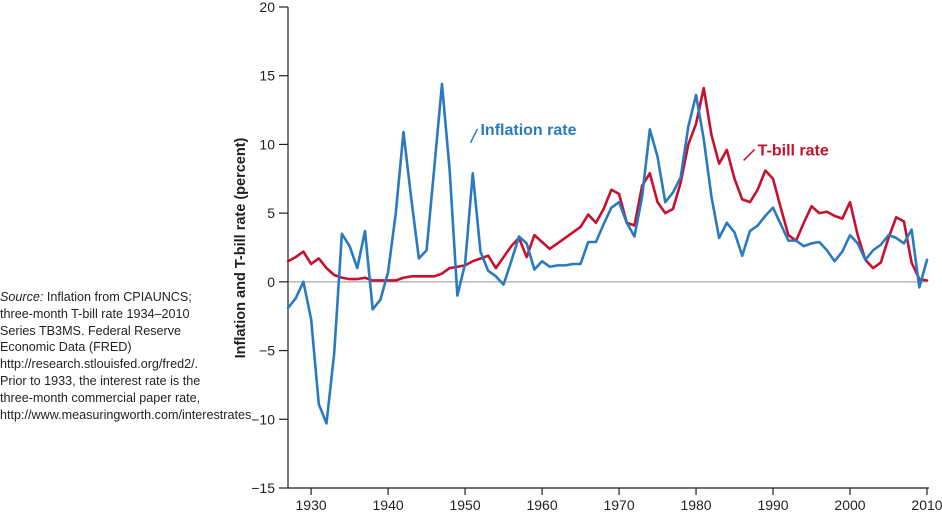  I want to click on x-tick-label: 2010, so click(926, 504).